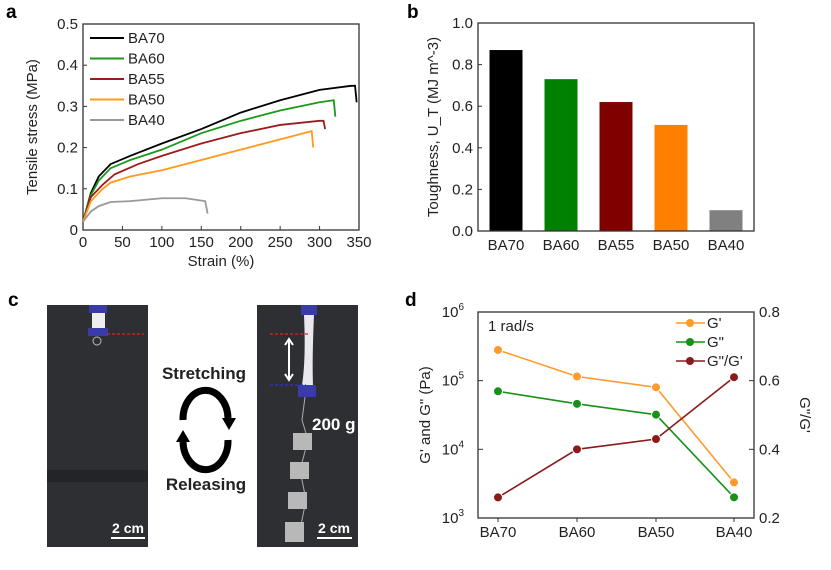 This screenshot has width=831, height=570. What do you see at coordinates (146, 100) in the screenshot?
I see `legend-label: BA50` at bounding box center [146, 100].